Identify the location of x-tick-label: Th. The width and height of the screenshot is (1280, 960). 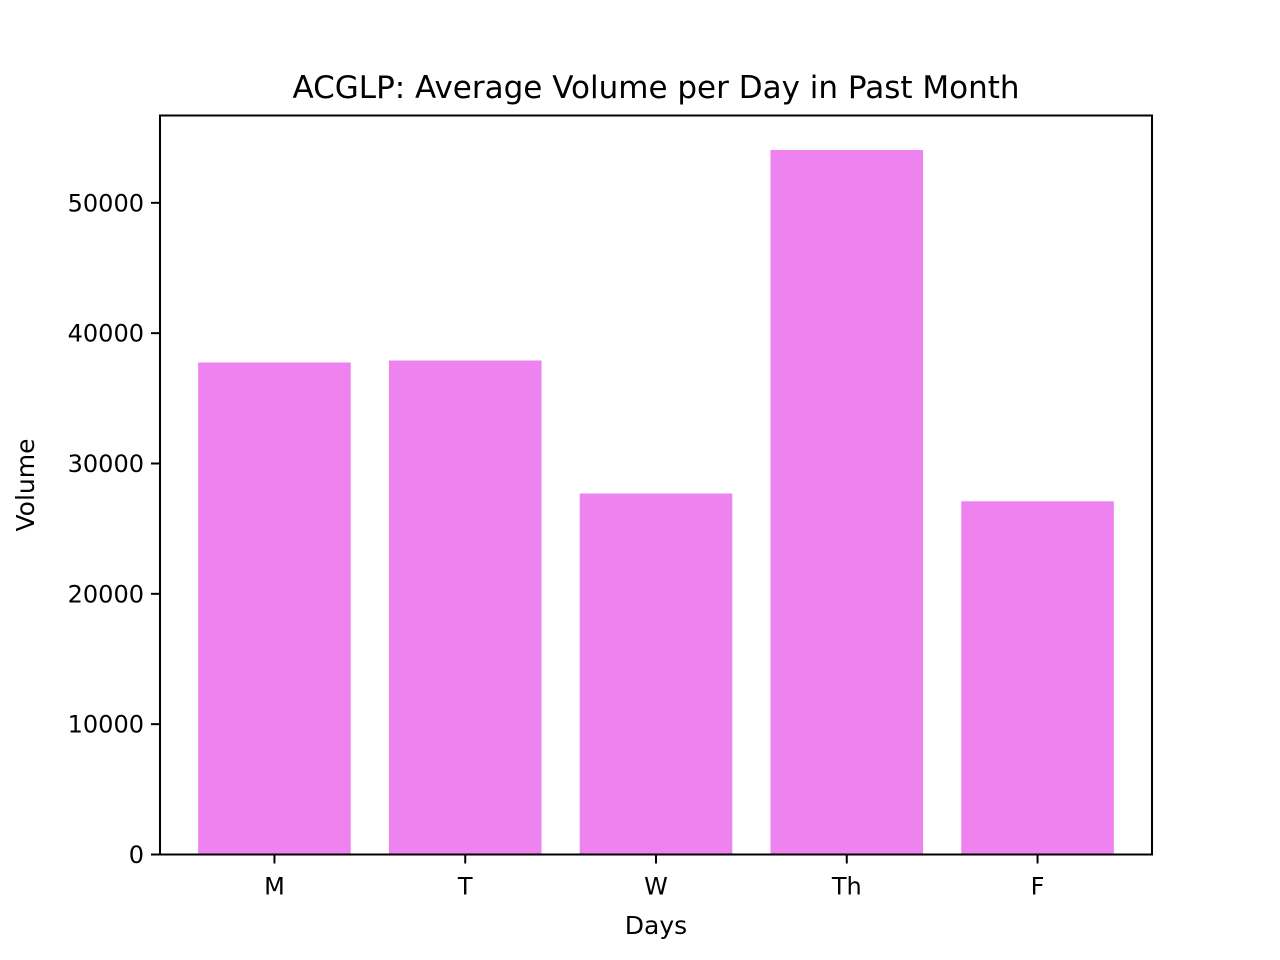
(846, 887).